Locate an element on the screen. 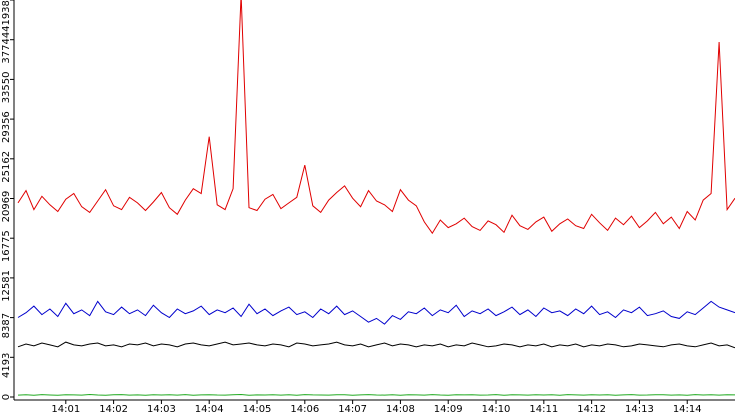 The height and width of the screenshot is (415, 735). y-tick-label: 0 is located at coordinates (6, 397).